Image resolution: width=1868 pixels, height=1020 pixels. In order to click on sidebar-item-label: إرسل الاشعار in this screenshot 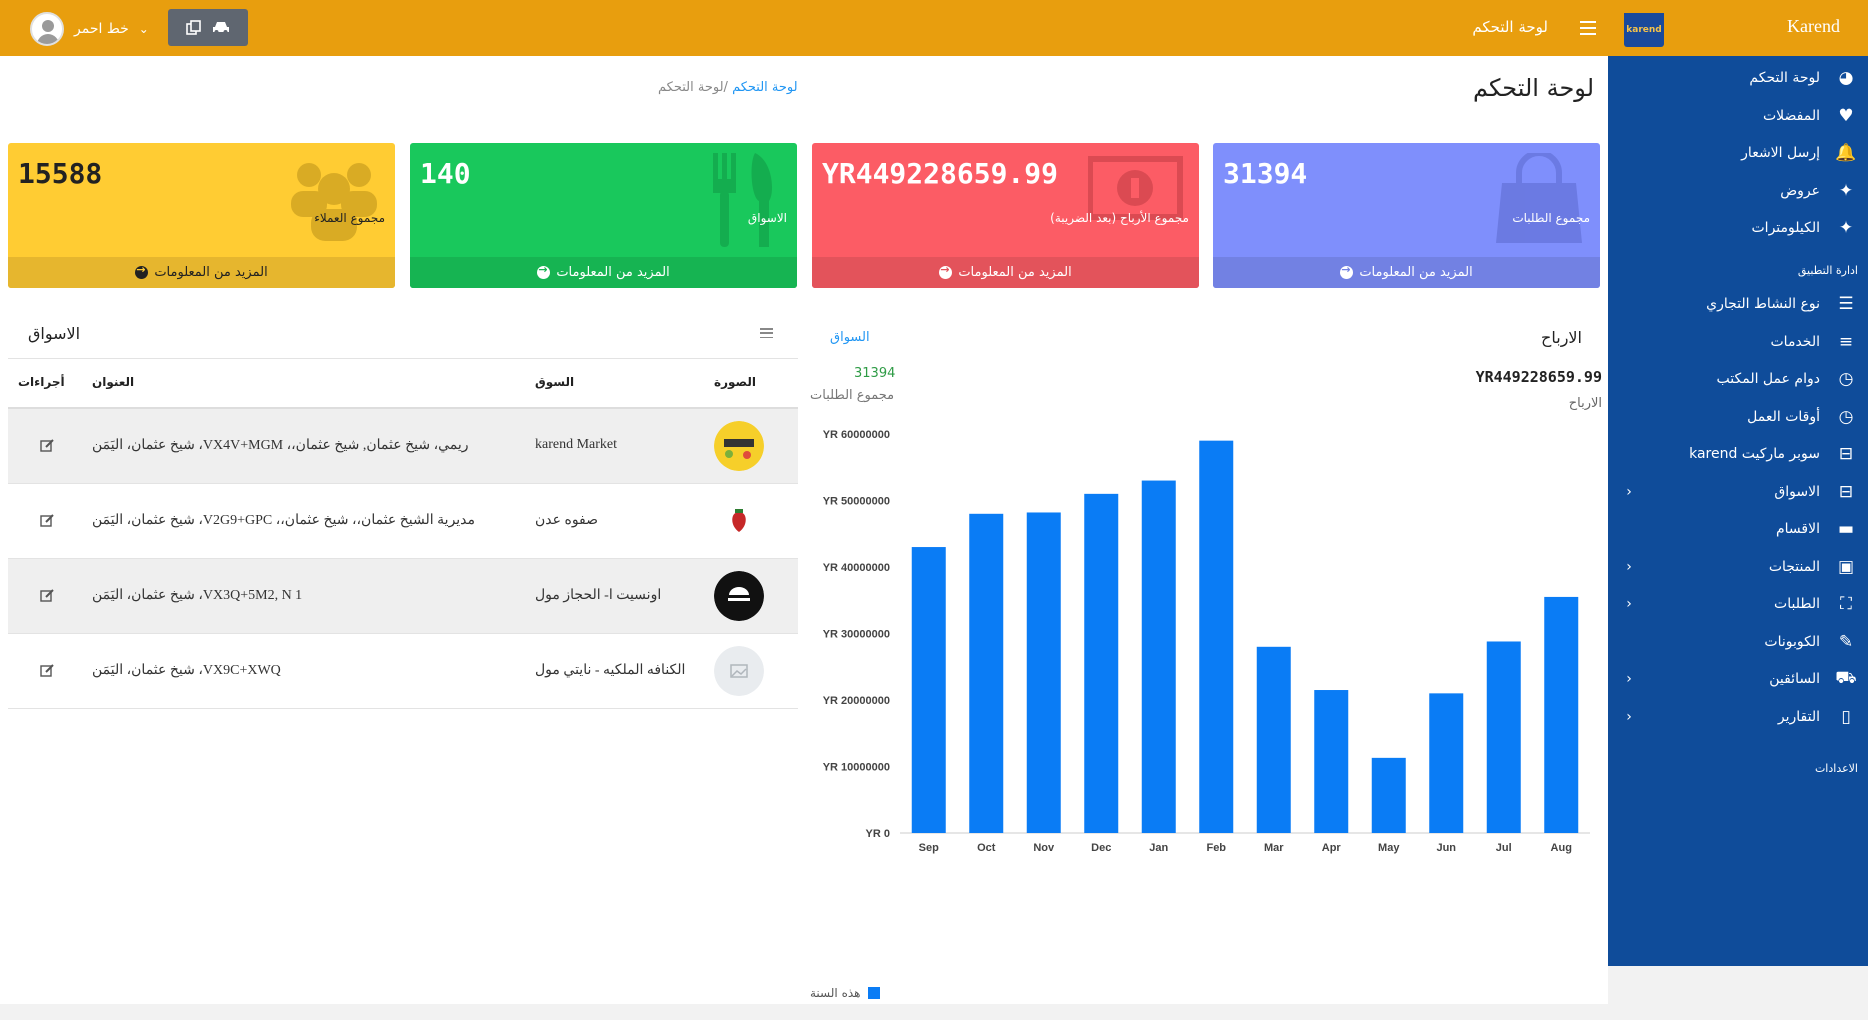, I will do `click(1780, 153)`.